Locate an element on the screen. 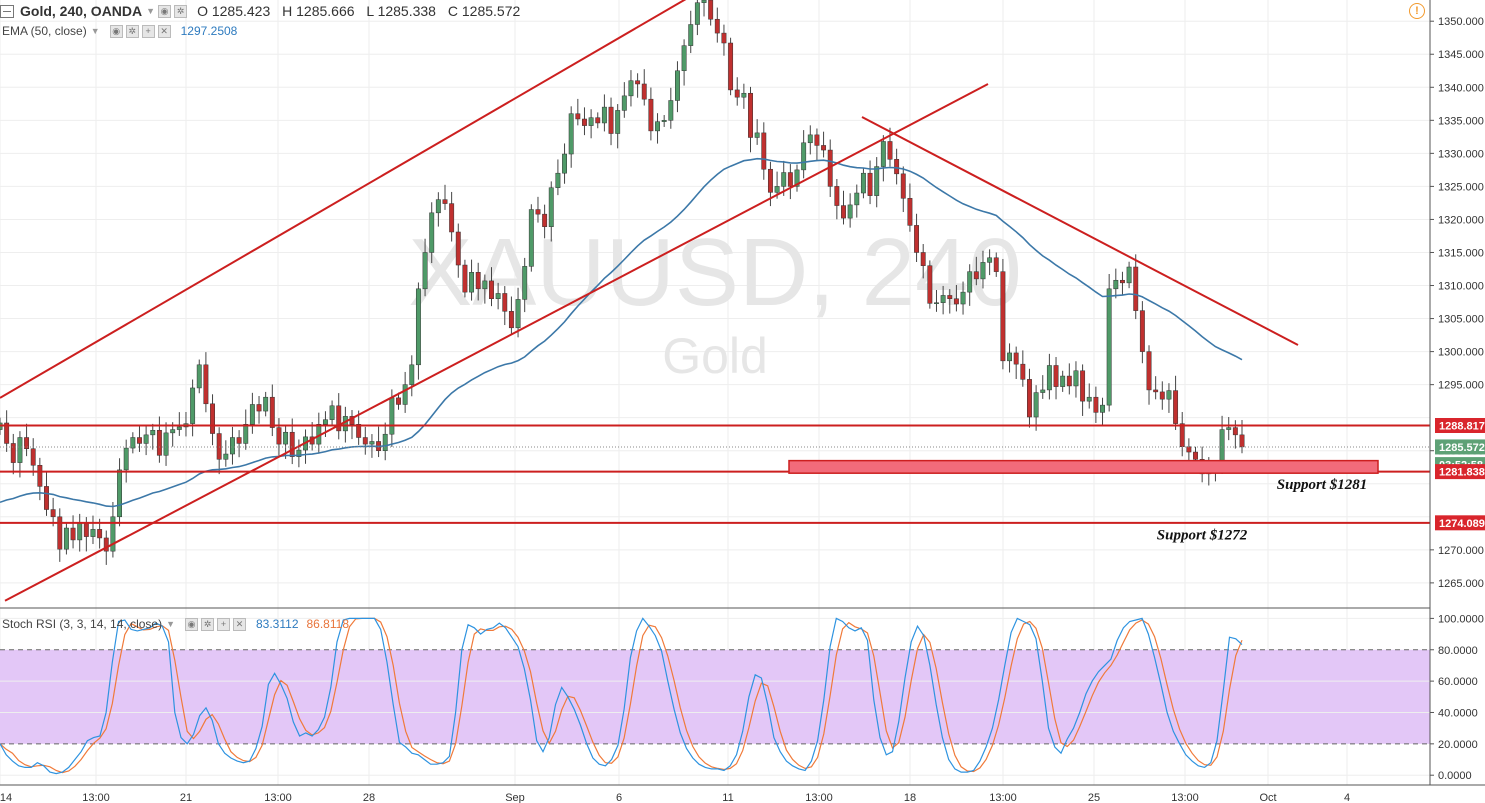 The height and width of the screenshot is (803, 1485). price-label: 1274.089 is located at coordinates (1462, 524).